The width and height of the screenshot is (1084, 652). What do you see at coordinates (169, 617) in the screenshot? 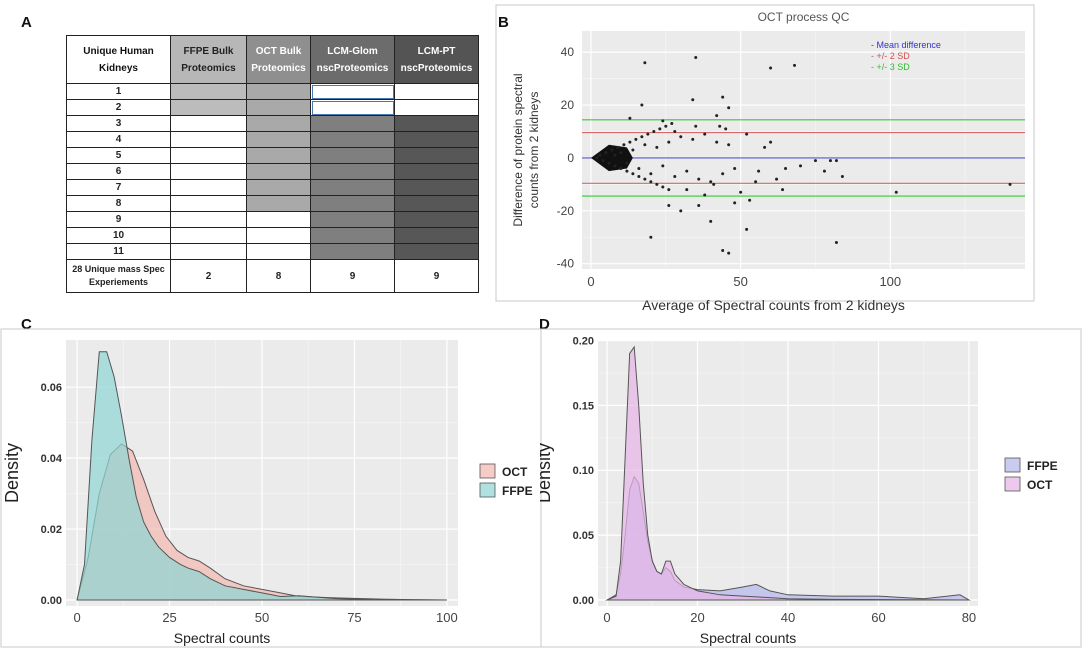
I see `x-tick-label: 25` at bounding box center [169, 617].